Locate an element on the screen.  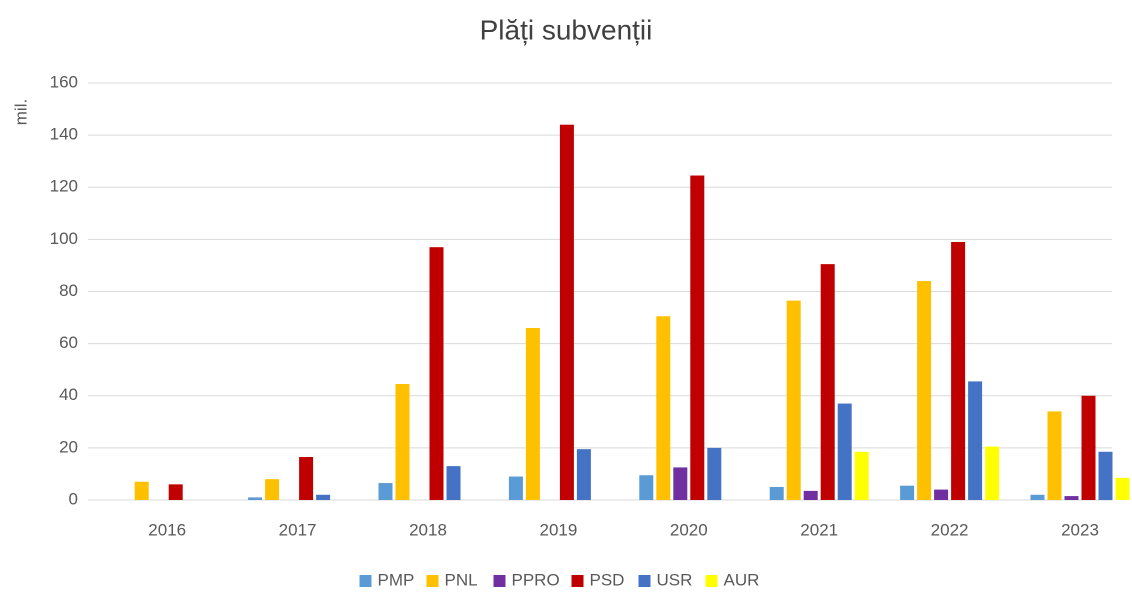
y-tick-label: 140 is located at coordinates (64, 134).